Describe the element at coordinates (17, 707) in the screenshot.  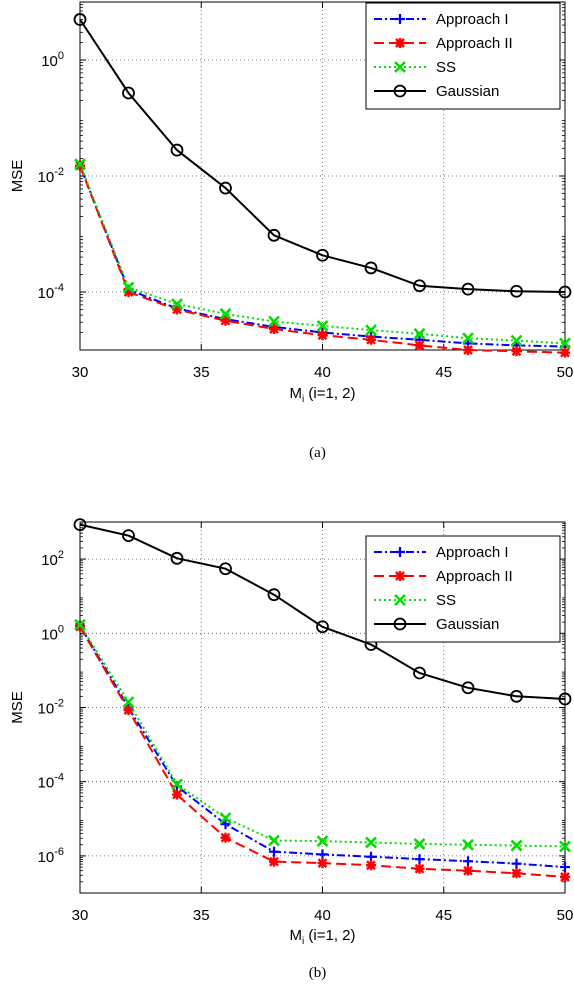
I see `y-axis-label: MSE` at that location.